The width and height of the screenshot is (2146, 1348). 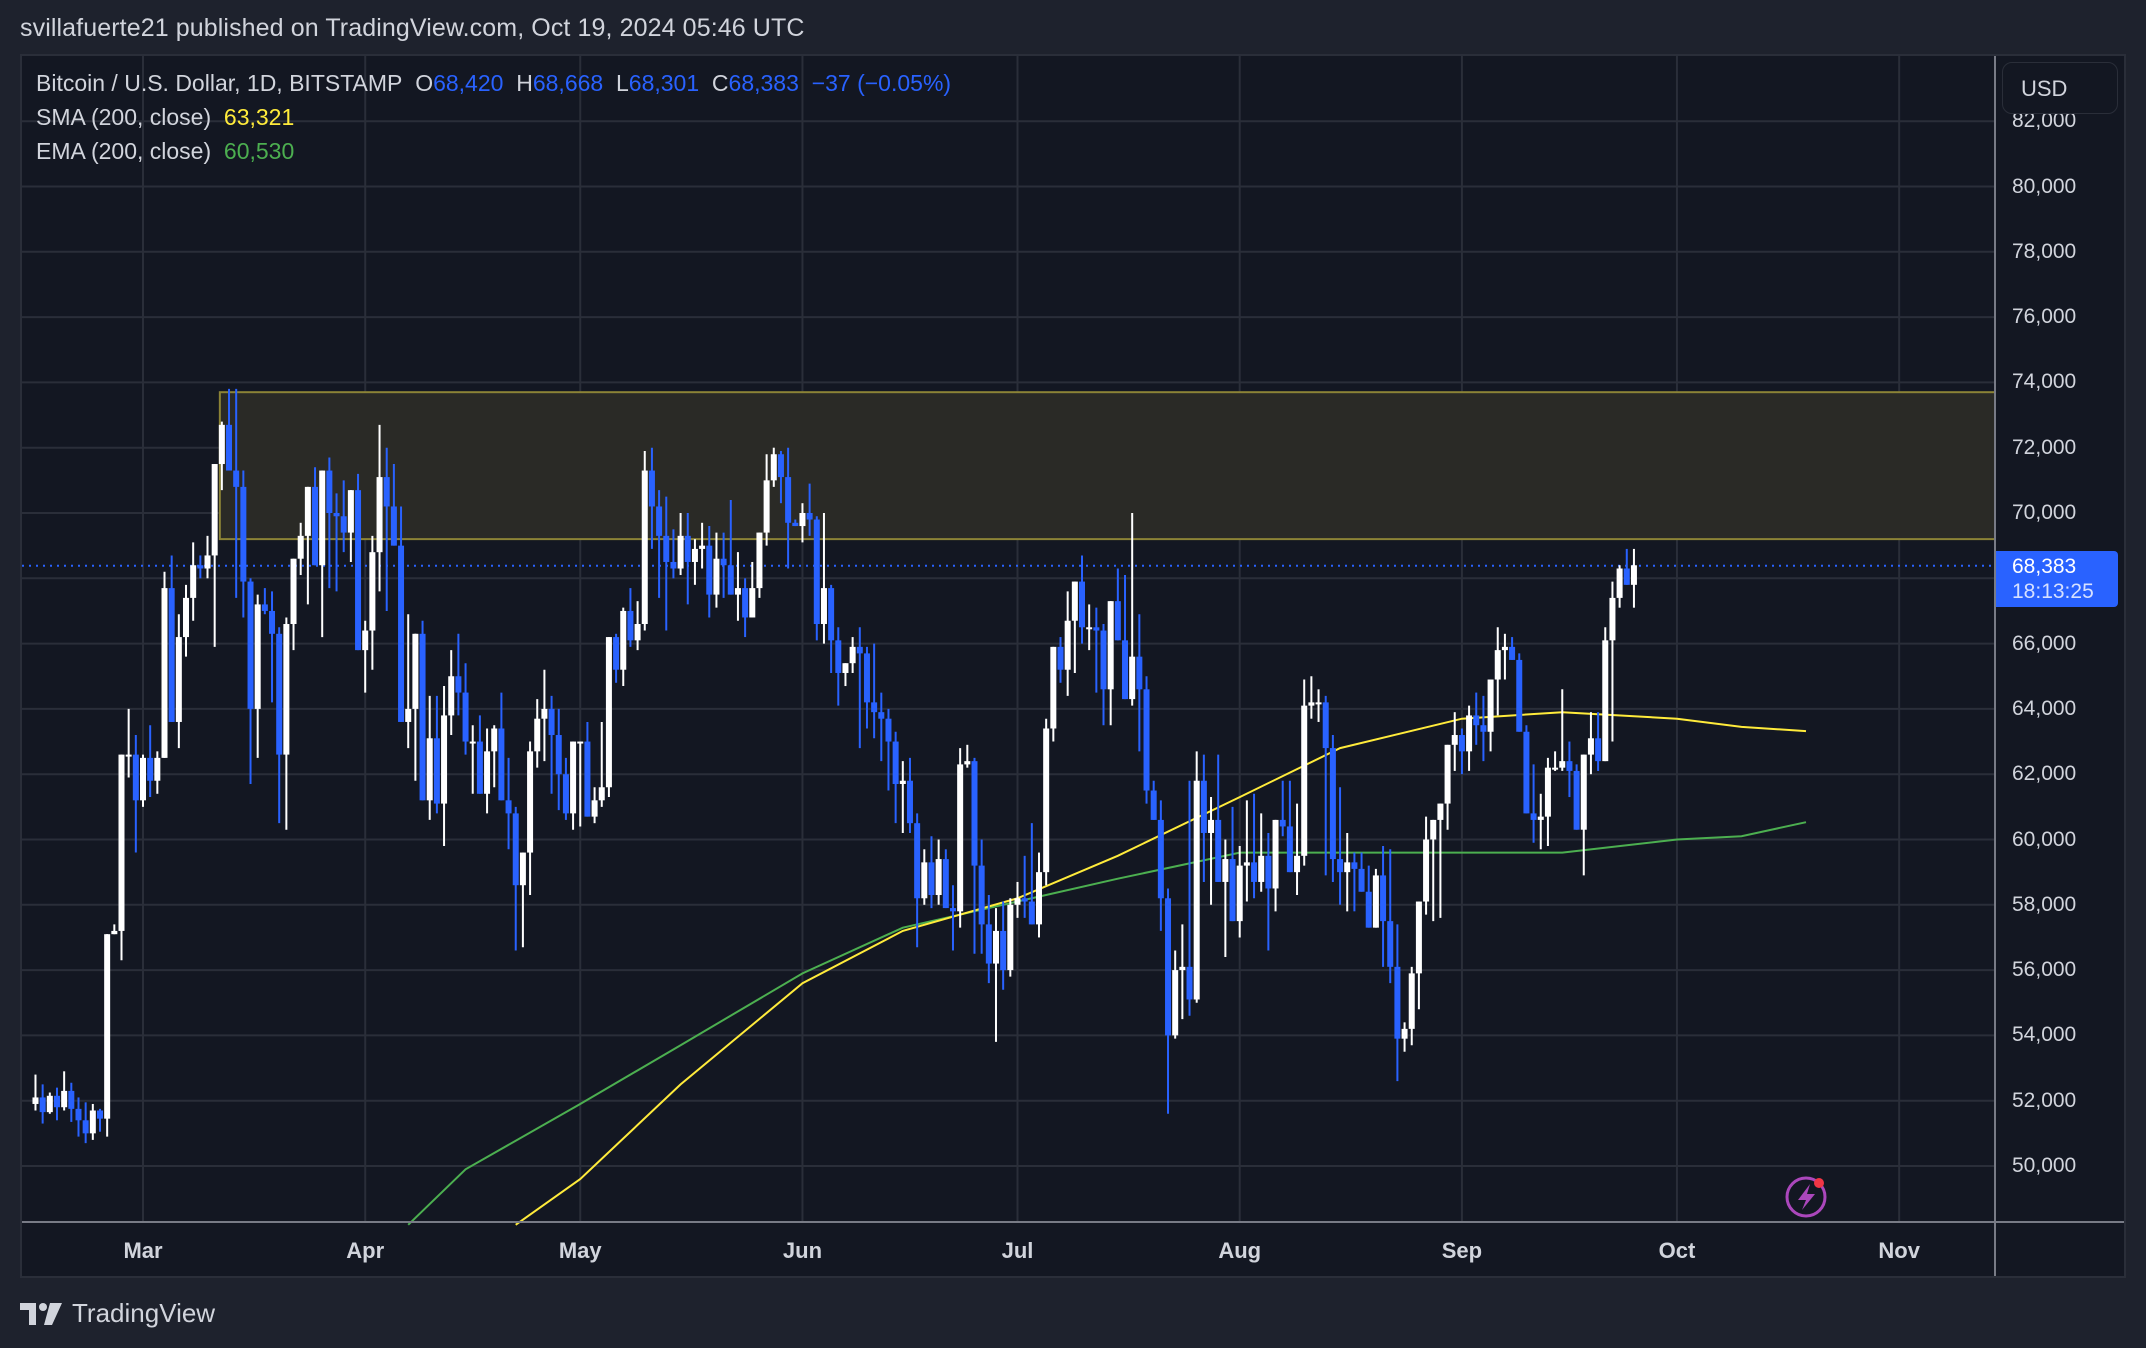 I want to click on sma-legend: SMA (200, close) 63,321, so click(x=165, y=117).